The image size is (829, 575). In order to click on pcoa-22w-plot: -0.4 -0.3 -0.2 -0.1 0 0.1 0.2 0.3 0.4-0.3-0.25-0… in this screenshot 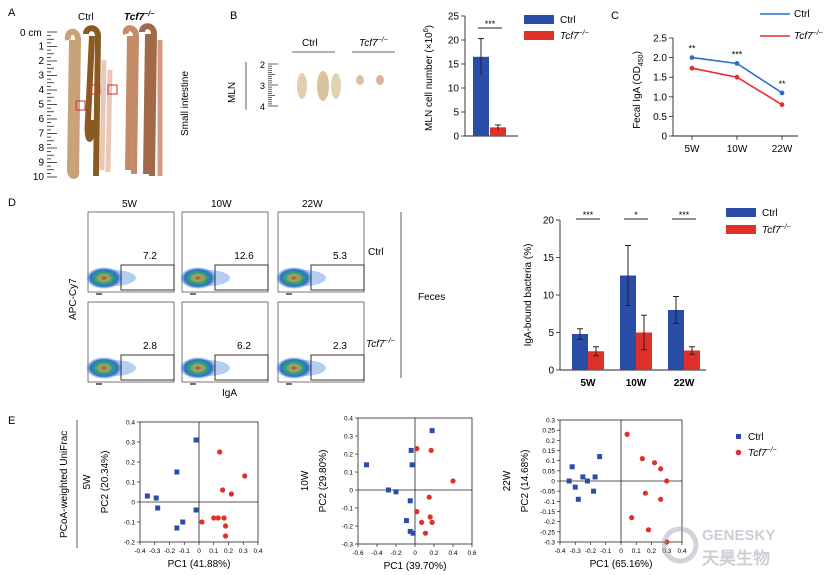, I will do `click(594, 494)`.